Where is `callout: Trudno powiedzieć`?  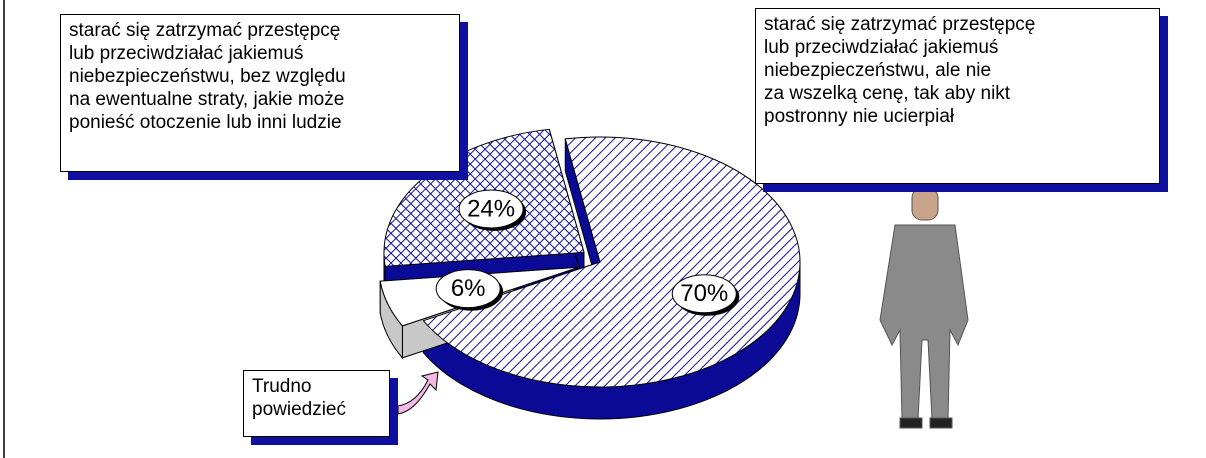 callout: Trudno powiedzieć is located at coordinates (316, 403).